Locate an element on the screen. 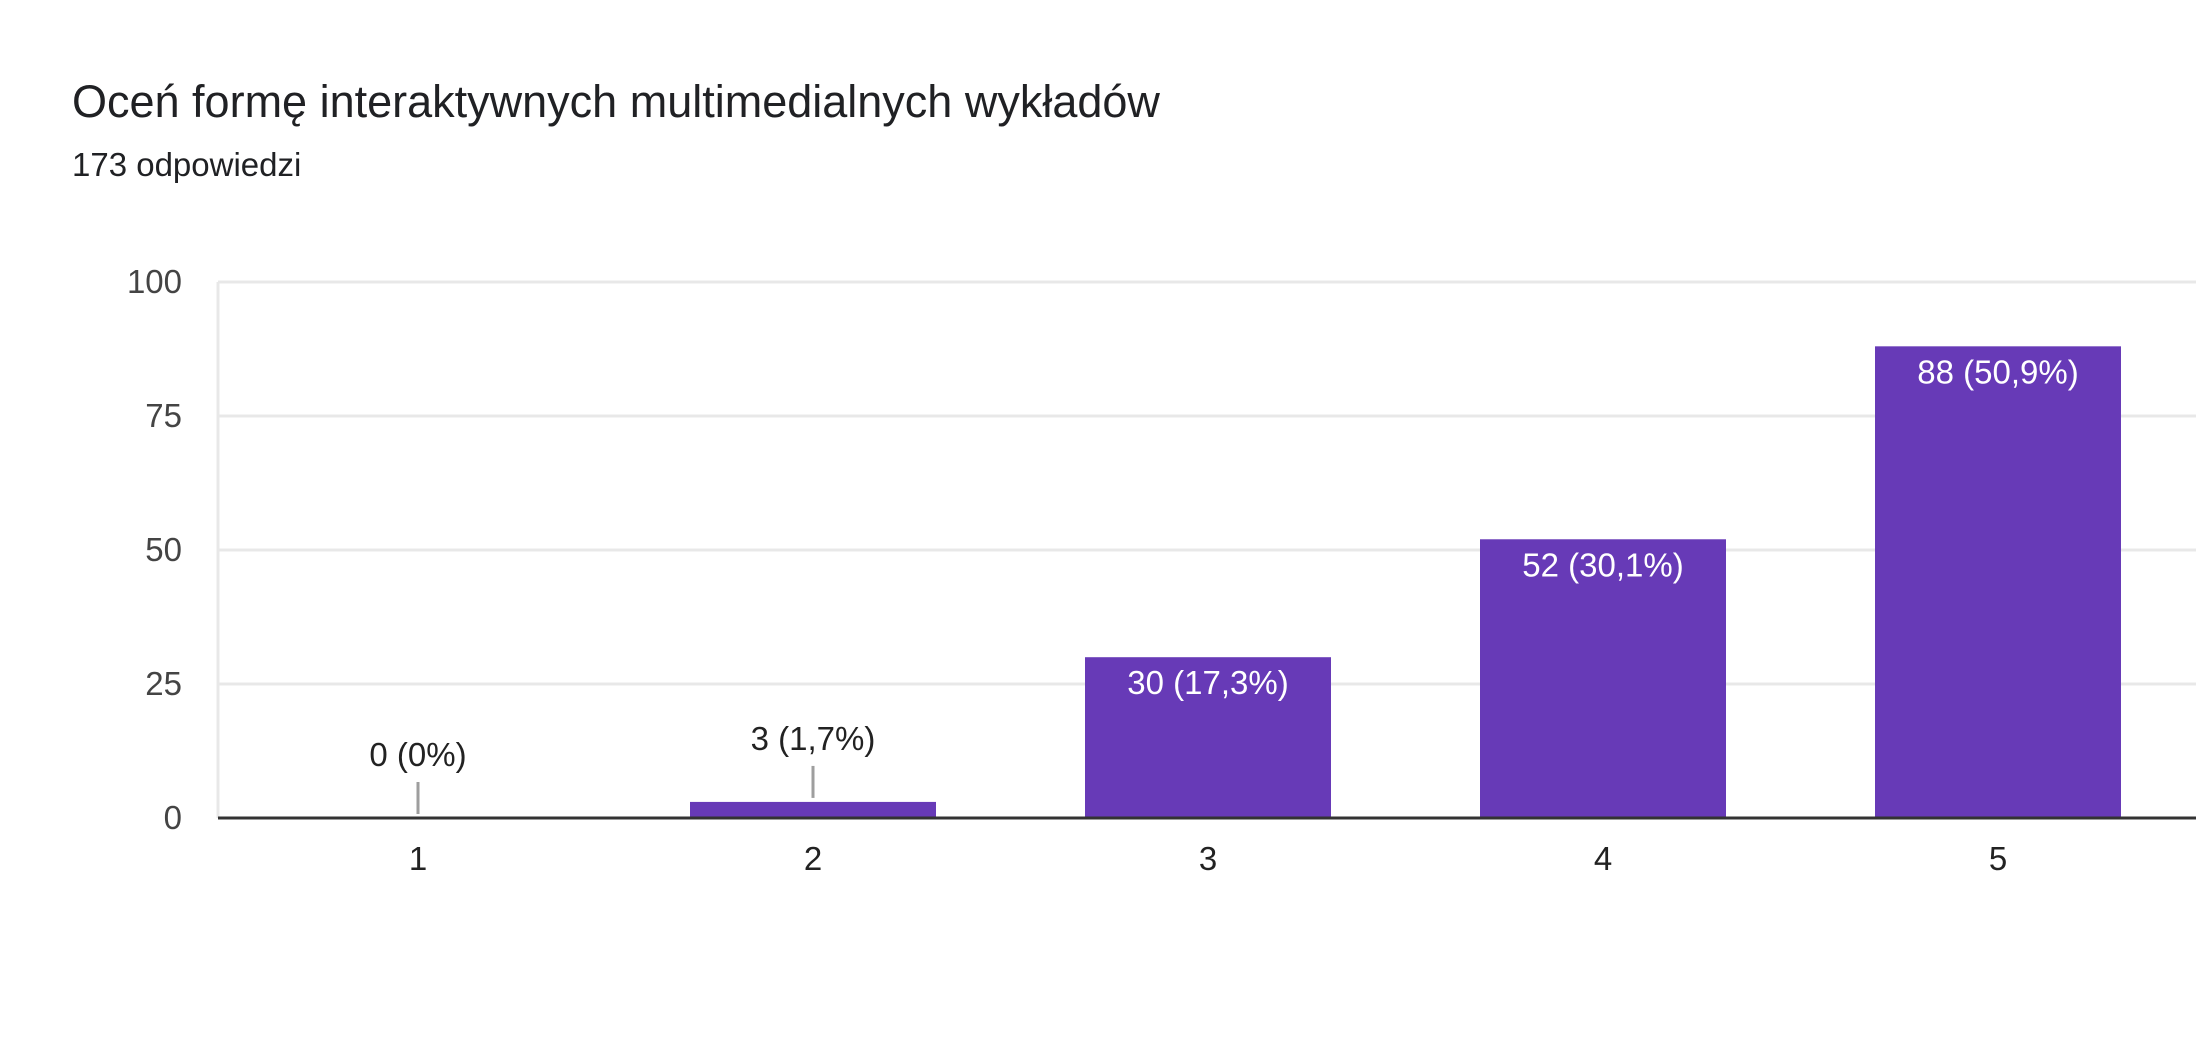 The width and height of the screenshot is (2196, 1044). x-tick-label: 1 is located at coordinates (418, 858).